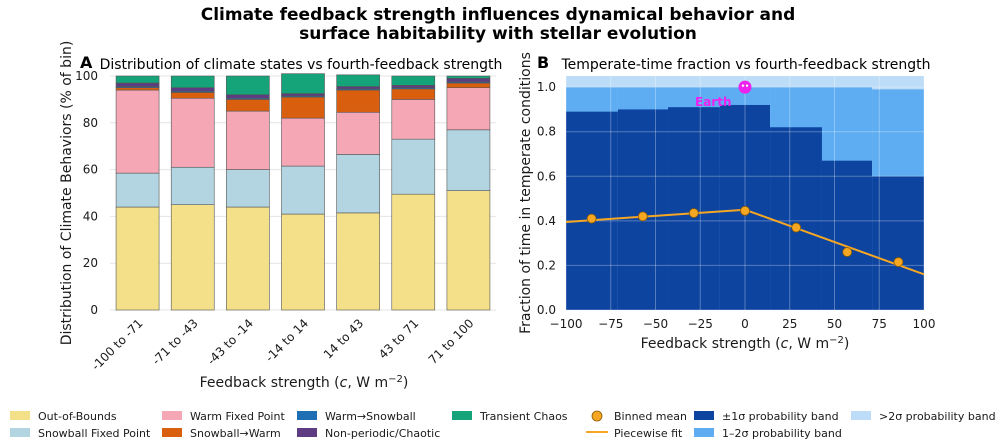 The height and width of the screenshot is (447, 997). I want to click on legend-label-warm-fixed: Warm Fixed Point, so click(237, 416).